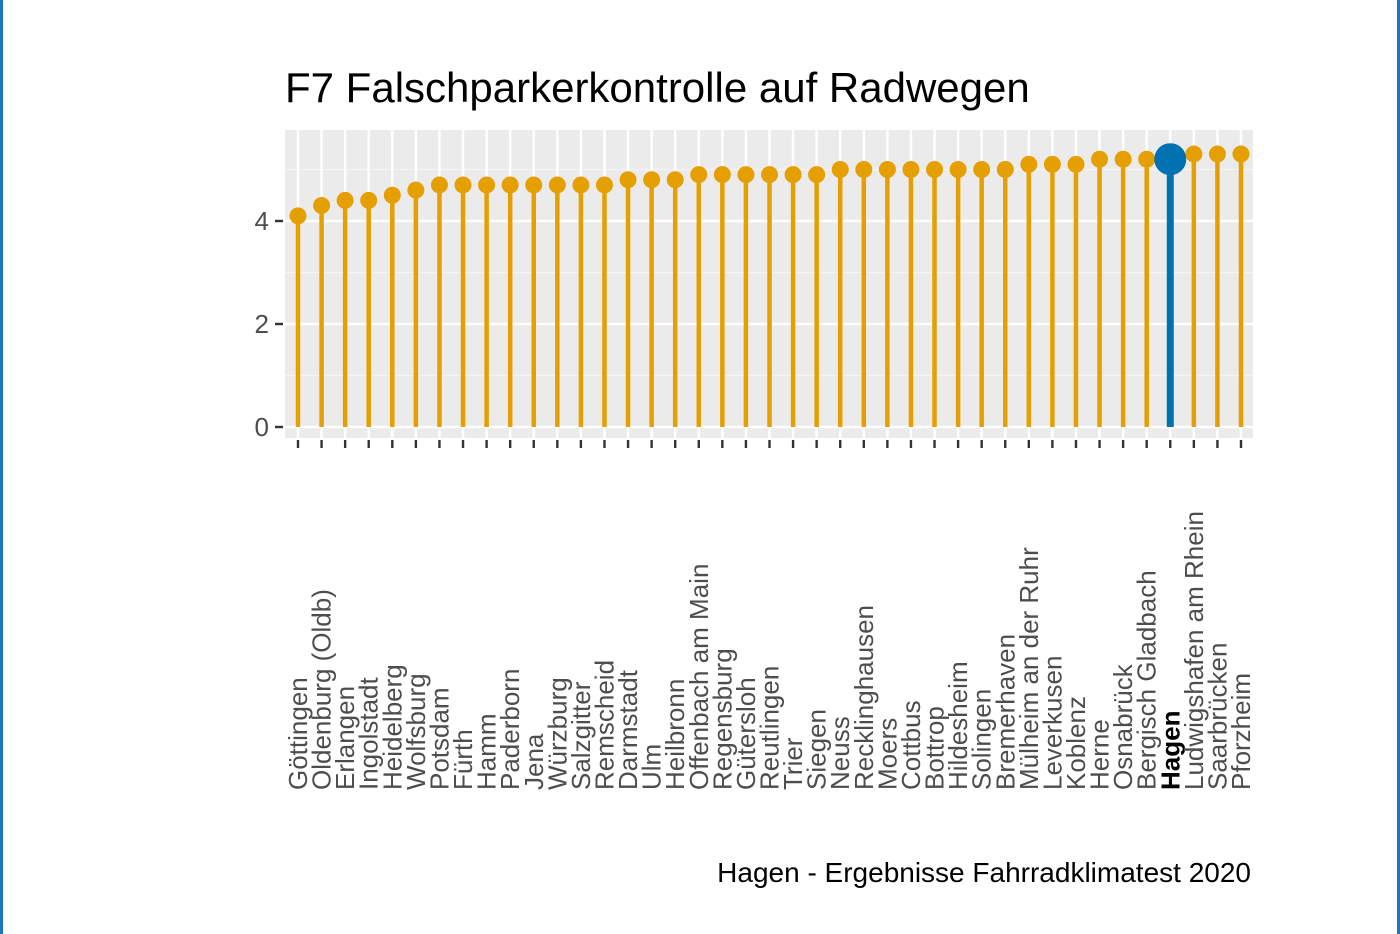 This screenshot has height=934, width=1400. I want to click on x-tick-label: Fürth, so click(463, 759).